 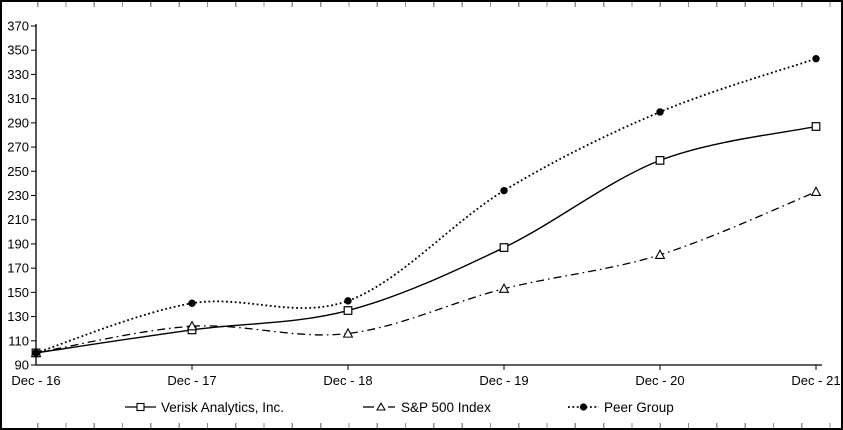 What do you see at coordinates (659, 380) in the screenshot?
I see `x-tick-label: Dec - 20` at bounding box center [659, 380].